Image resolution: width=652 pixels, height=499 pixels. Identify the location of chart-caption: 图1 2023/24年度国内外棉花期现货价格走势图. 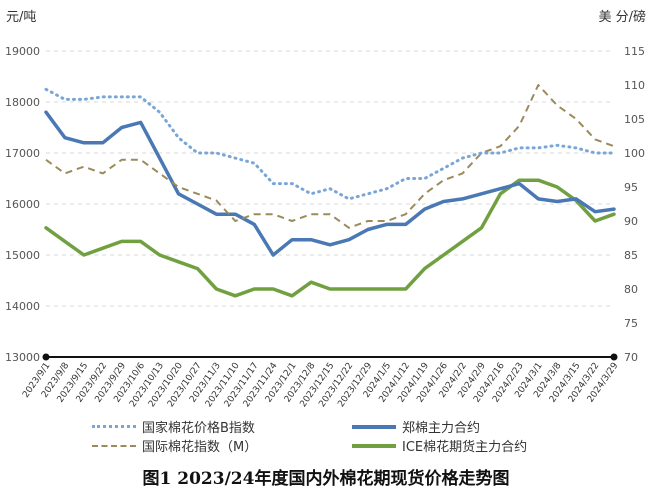
(326, 479).